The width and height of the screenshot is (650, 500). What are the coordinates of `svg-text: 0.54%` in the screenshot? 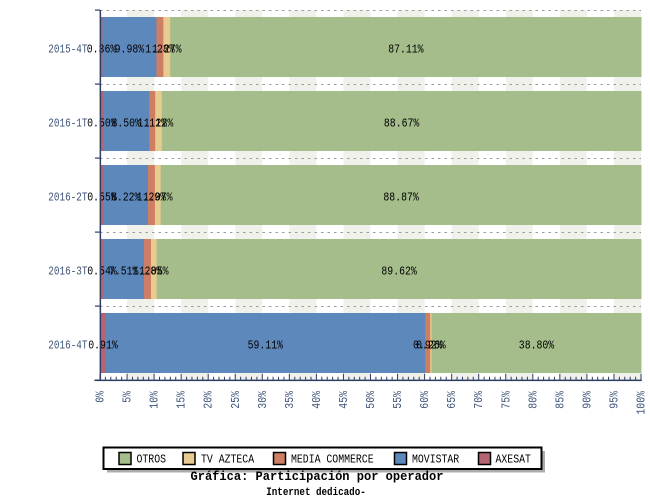 It's located at (102, 272).